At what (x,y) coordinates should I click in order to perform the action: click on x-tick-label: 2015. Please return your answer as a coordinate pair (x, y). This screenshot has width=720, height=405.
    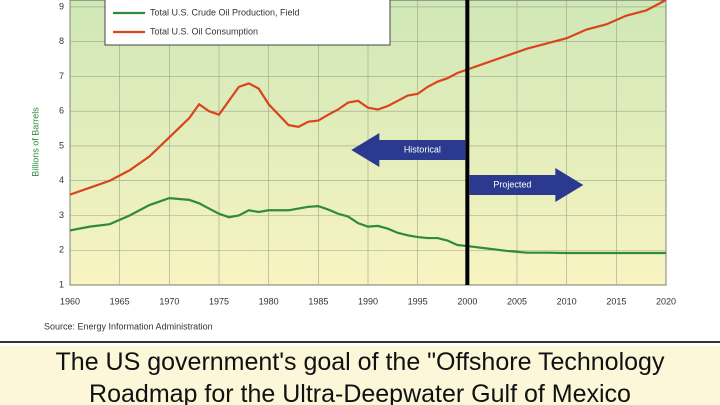
    Looking at the image, I should click on (616, 301).